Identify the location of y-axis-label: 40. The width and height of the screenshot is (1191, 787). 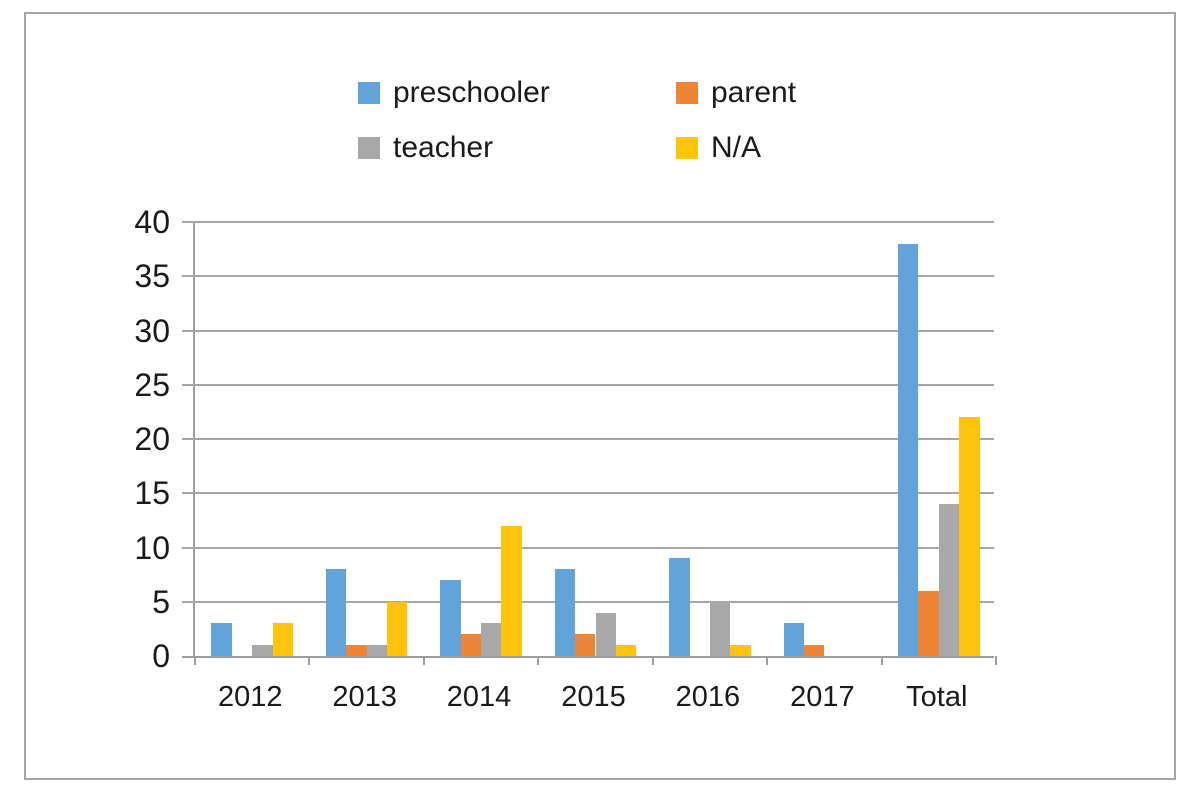
(152, 222).